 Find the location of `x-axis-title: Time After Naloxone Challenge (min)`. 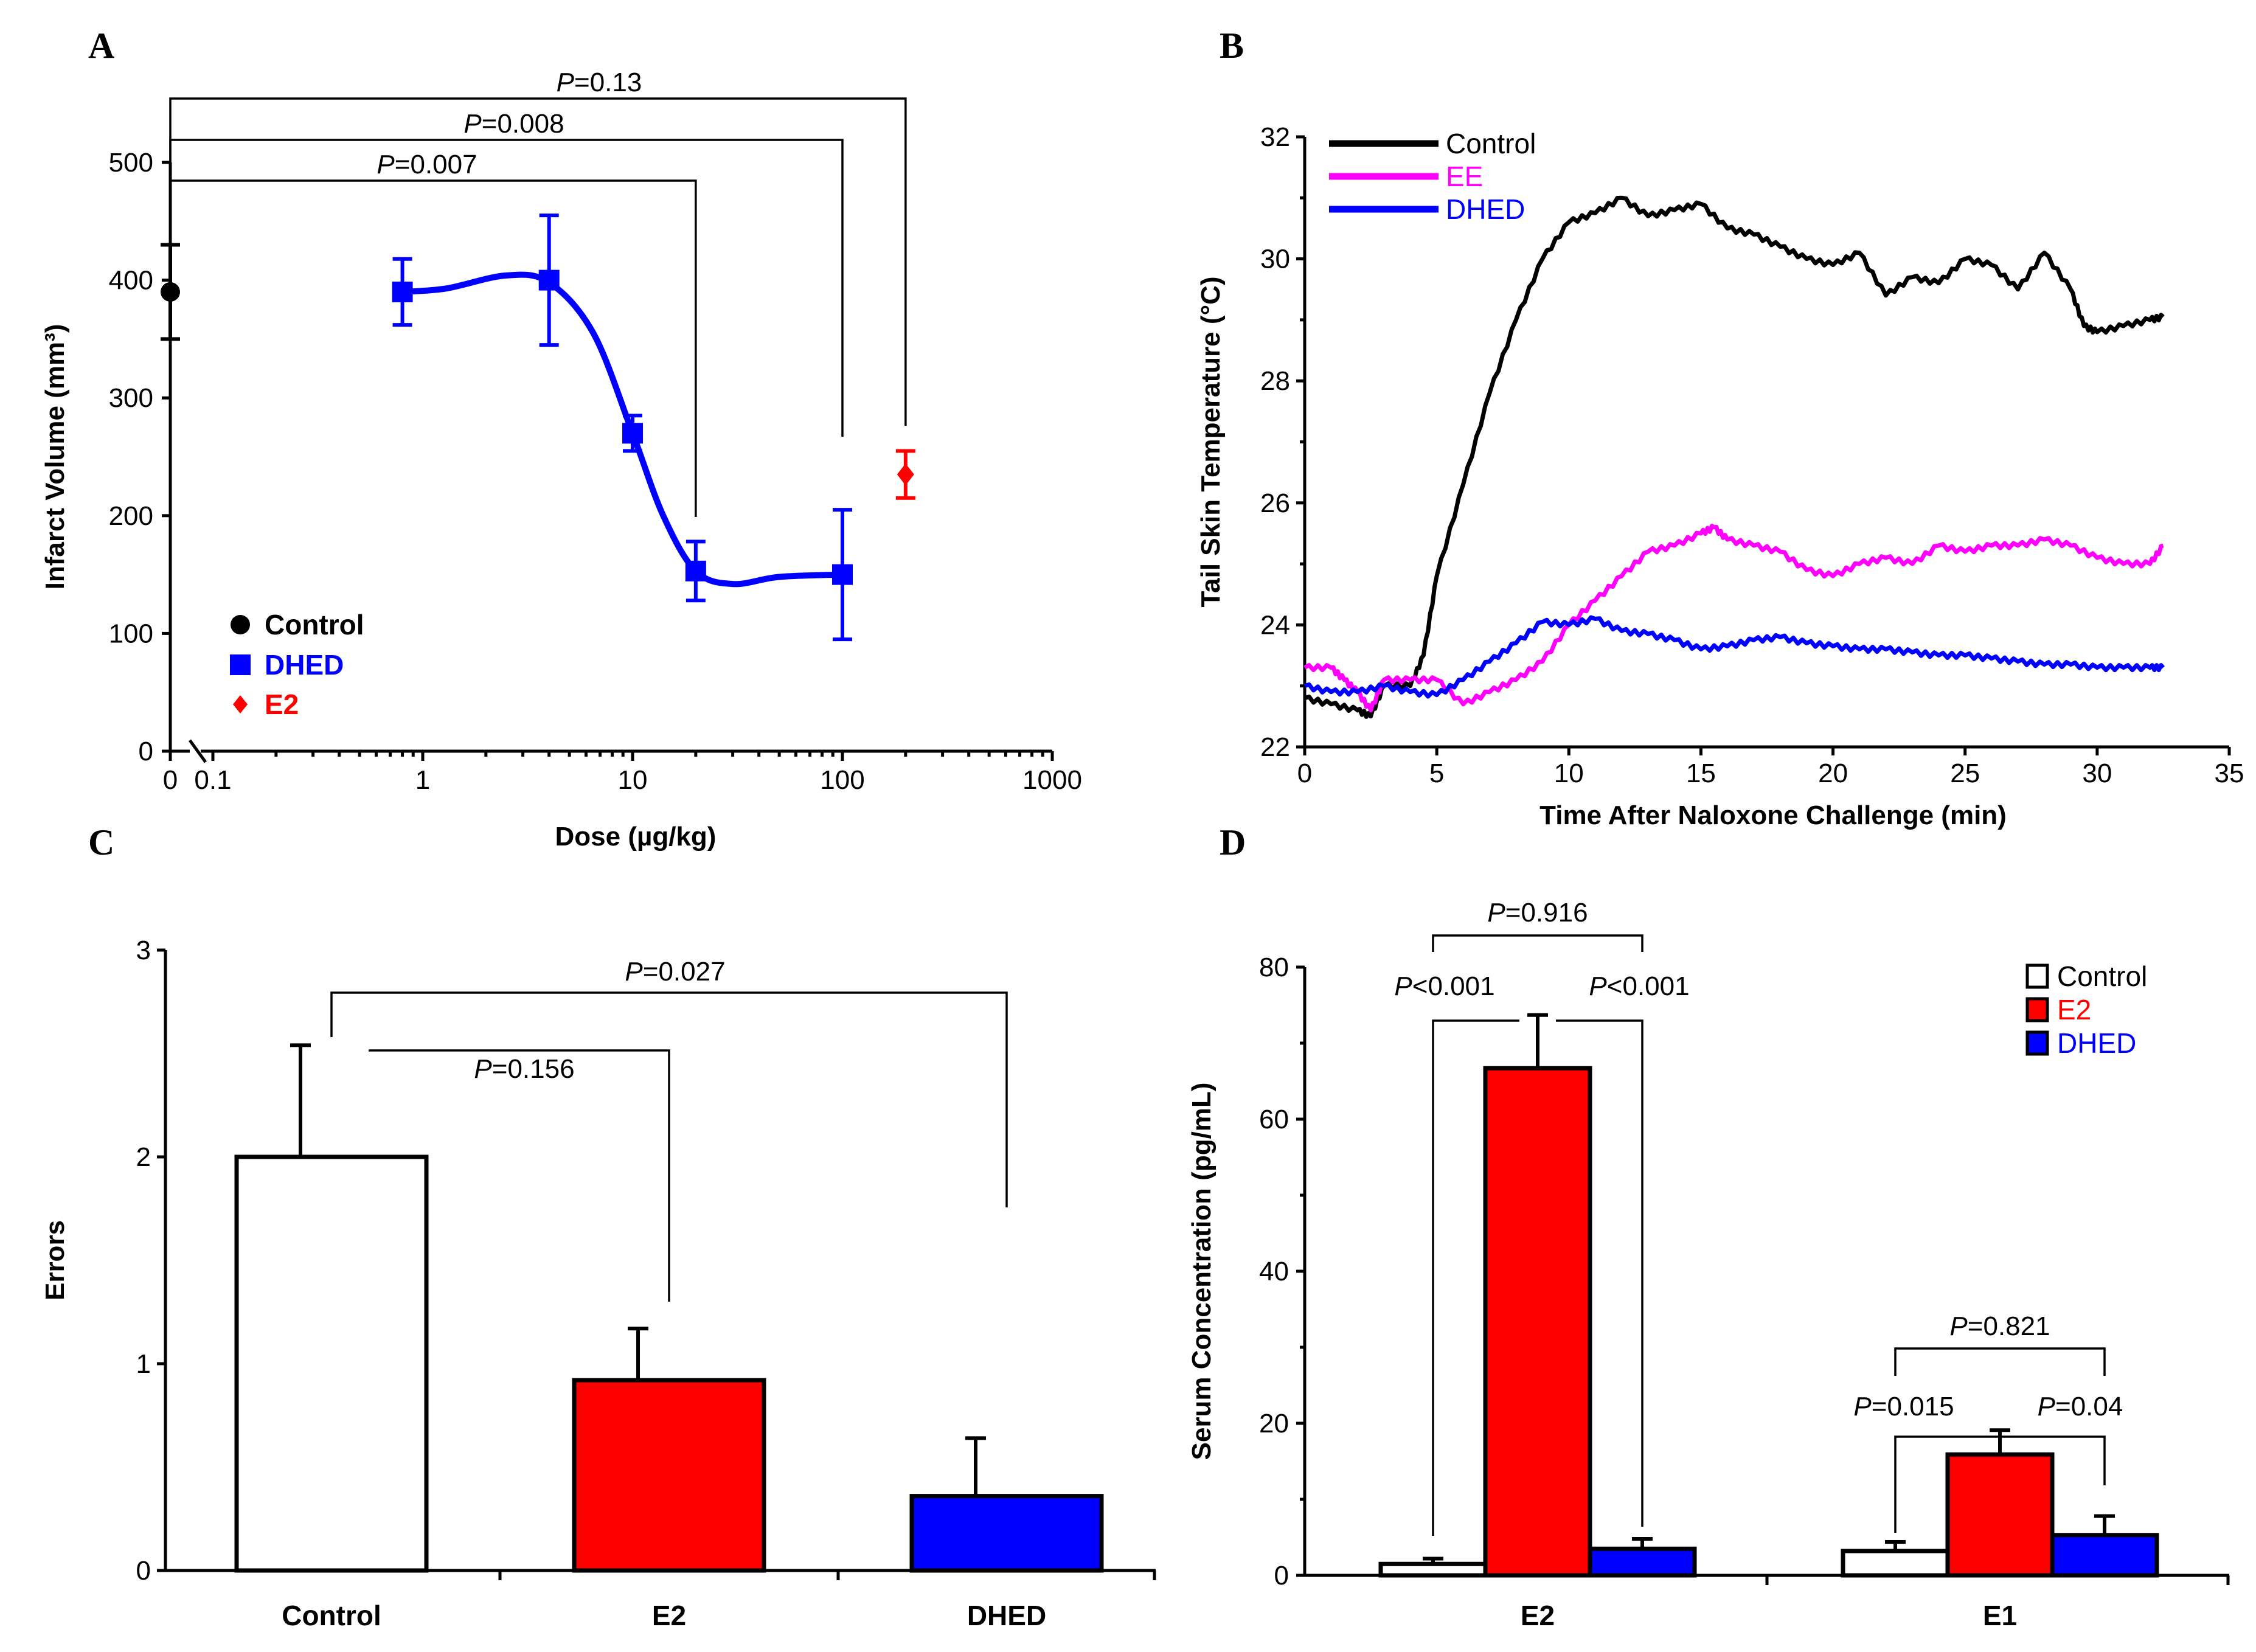

x-axis-title: Time After Naloxone Challenge (min) is located at coordinates (1773, 815).